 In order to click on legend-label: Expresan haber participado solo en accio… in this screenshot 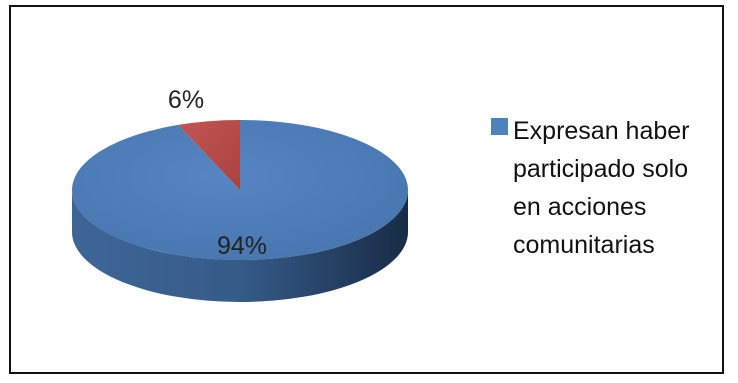, I will do `click(601, 188)`.